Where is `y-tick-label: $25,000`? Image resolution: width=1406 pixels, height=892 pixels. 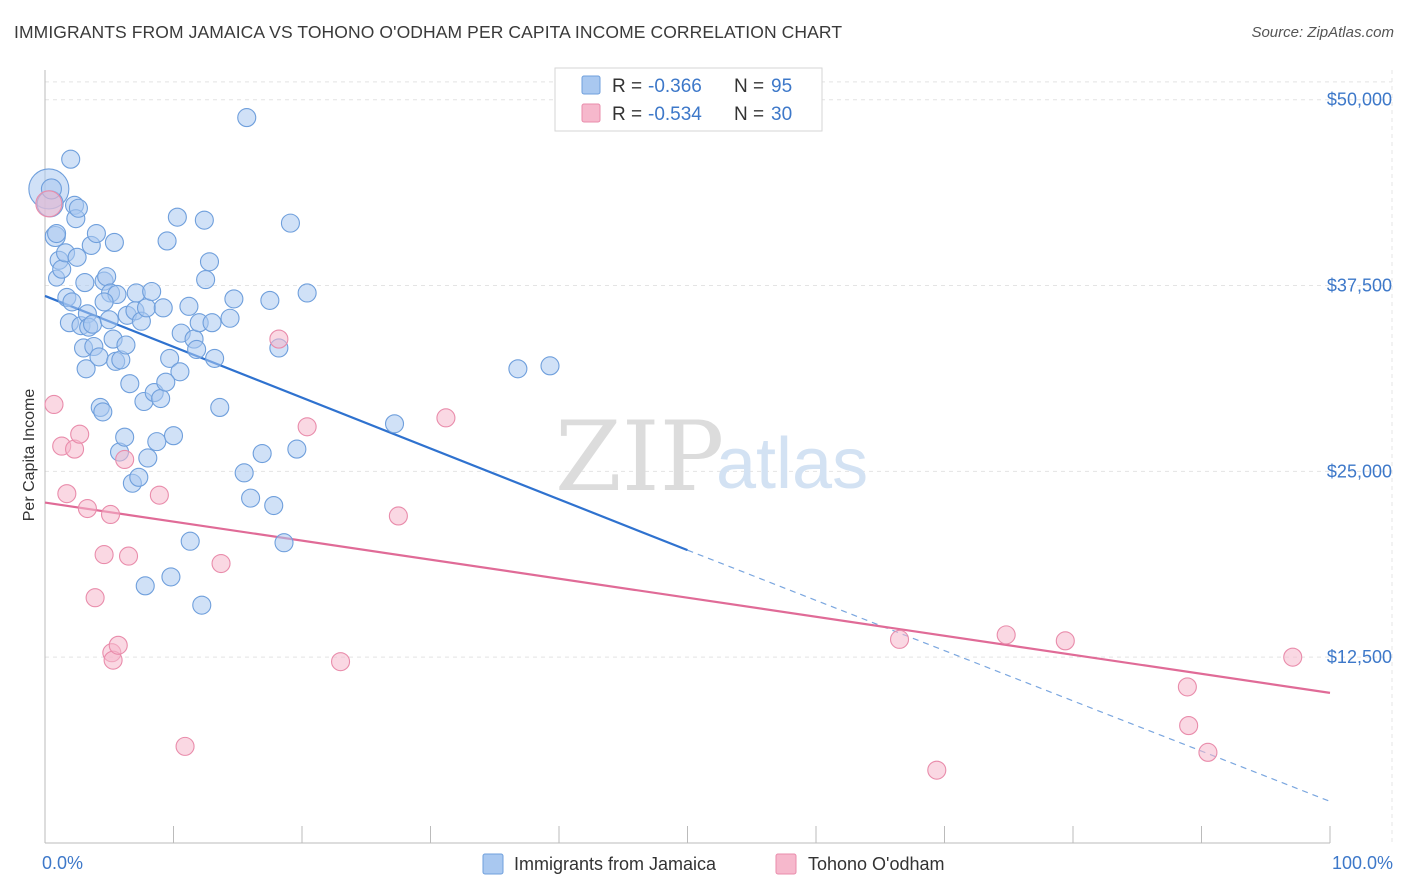 y-tick-label: $25,000 is located at coordinates (1359, 471).